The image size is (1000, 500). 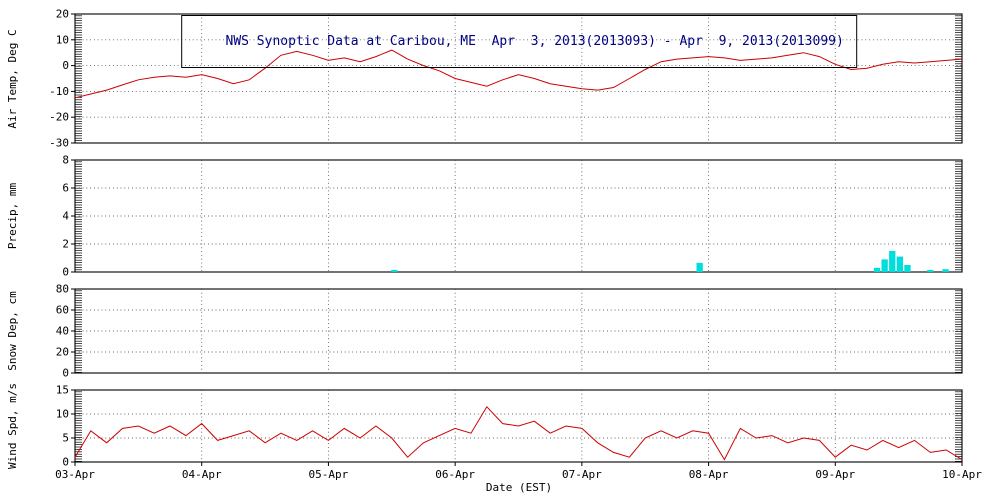 I want to click on x-tick-label: 07-Apr, so click(x=582, y=474).